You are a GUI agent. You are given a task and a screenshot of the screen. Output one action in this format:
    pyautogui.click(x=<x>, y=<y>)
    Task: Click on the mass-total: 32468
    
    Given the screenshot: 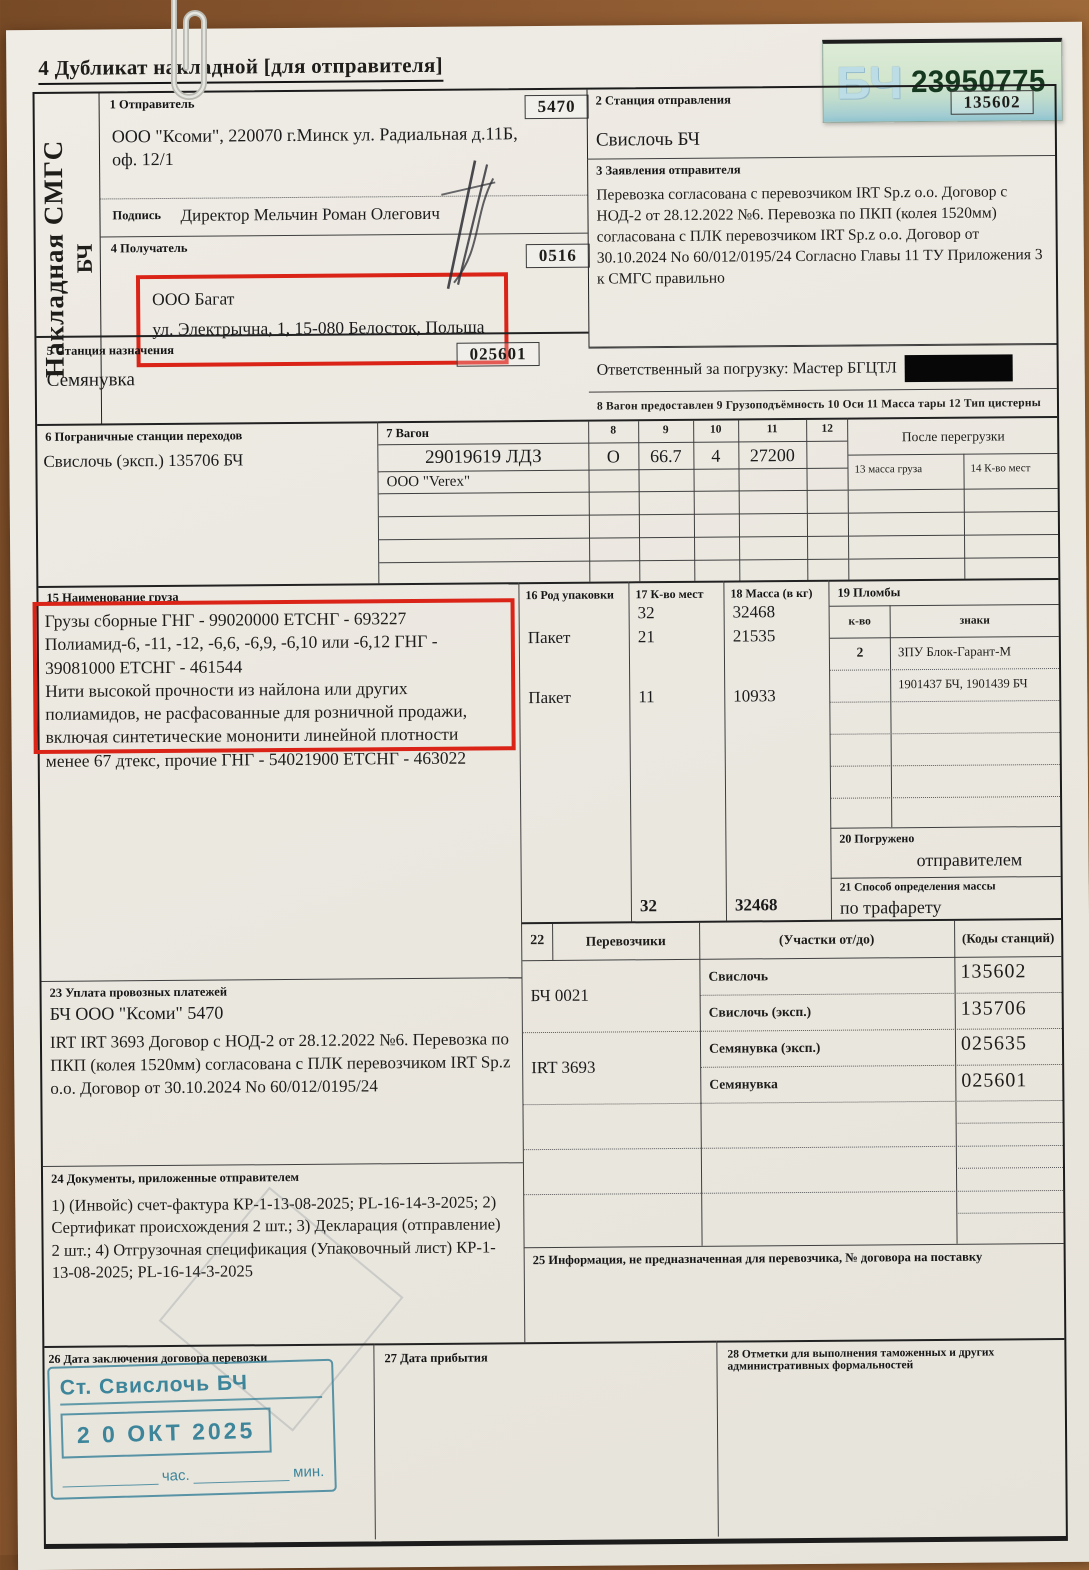 What is the action you would take?
    pyautogui.click(x=756, y=905)
    